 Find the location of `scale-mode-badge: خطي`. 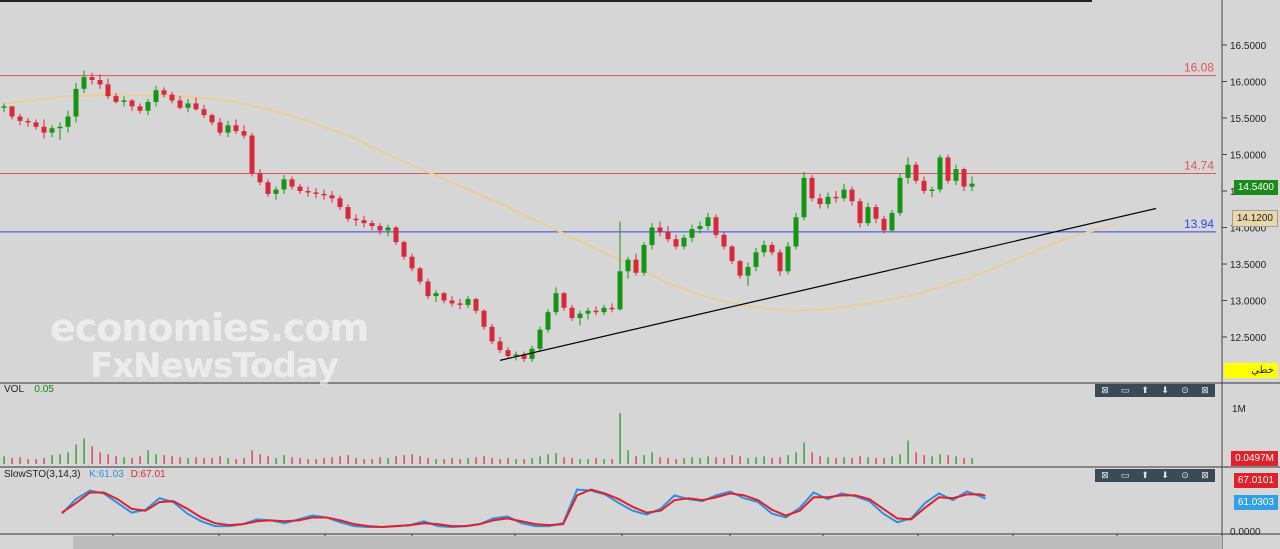

scale-mode-badge: خطي is located at coordinates (1251, 370).